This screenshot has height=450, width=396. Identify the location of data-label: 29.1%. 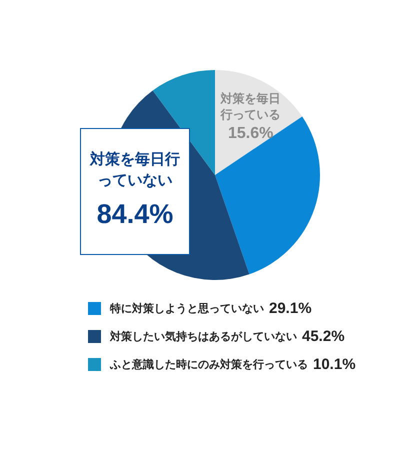
(290, 308).